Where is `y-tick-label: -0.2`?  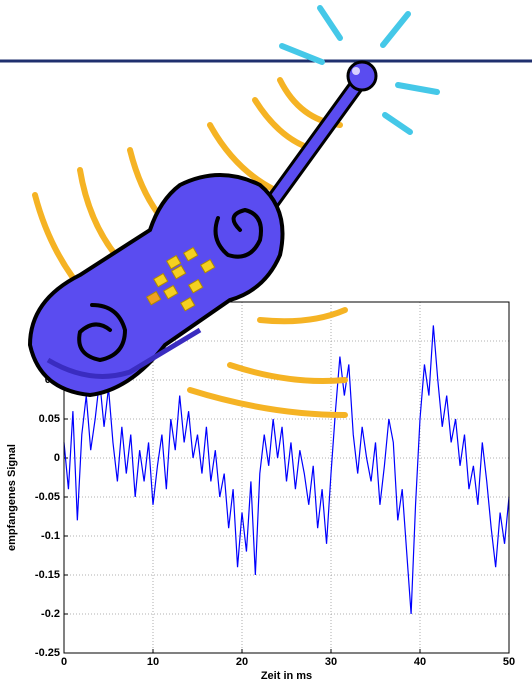
y-tick-label: -0.2 is located at coordinates (50, 614).